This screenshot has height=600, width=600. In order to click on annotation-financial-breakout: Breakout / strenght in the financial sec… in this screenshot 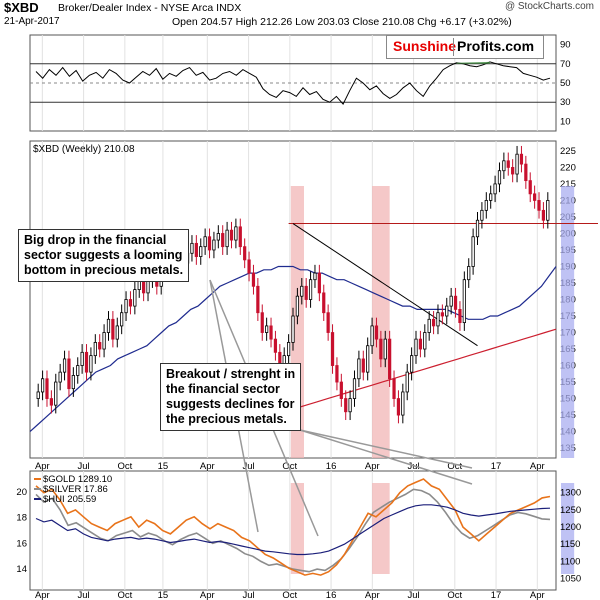, I will do `click(231, 397)`.